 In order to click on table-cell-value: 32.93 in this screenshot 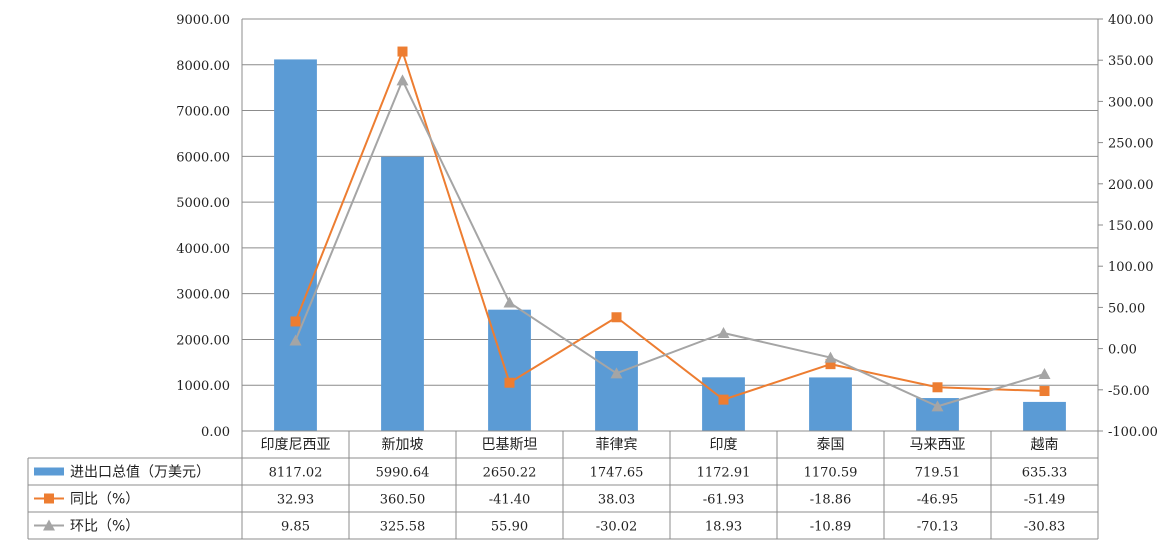, I will do `click(295, 500)`.